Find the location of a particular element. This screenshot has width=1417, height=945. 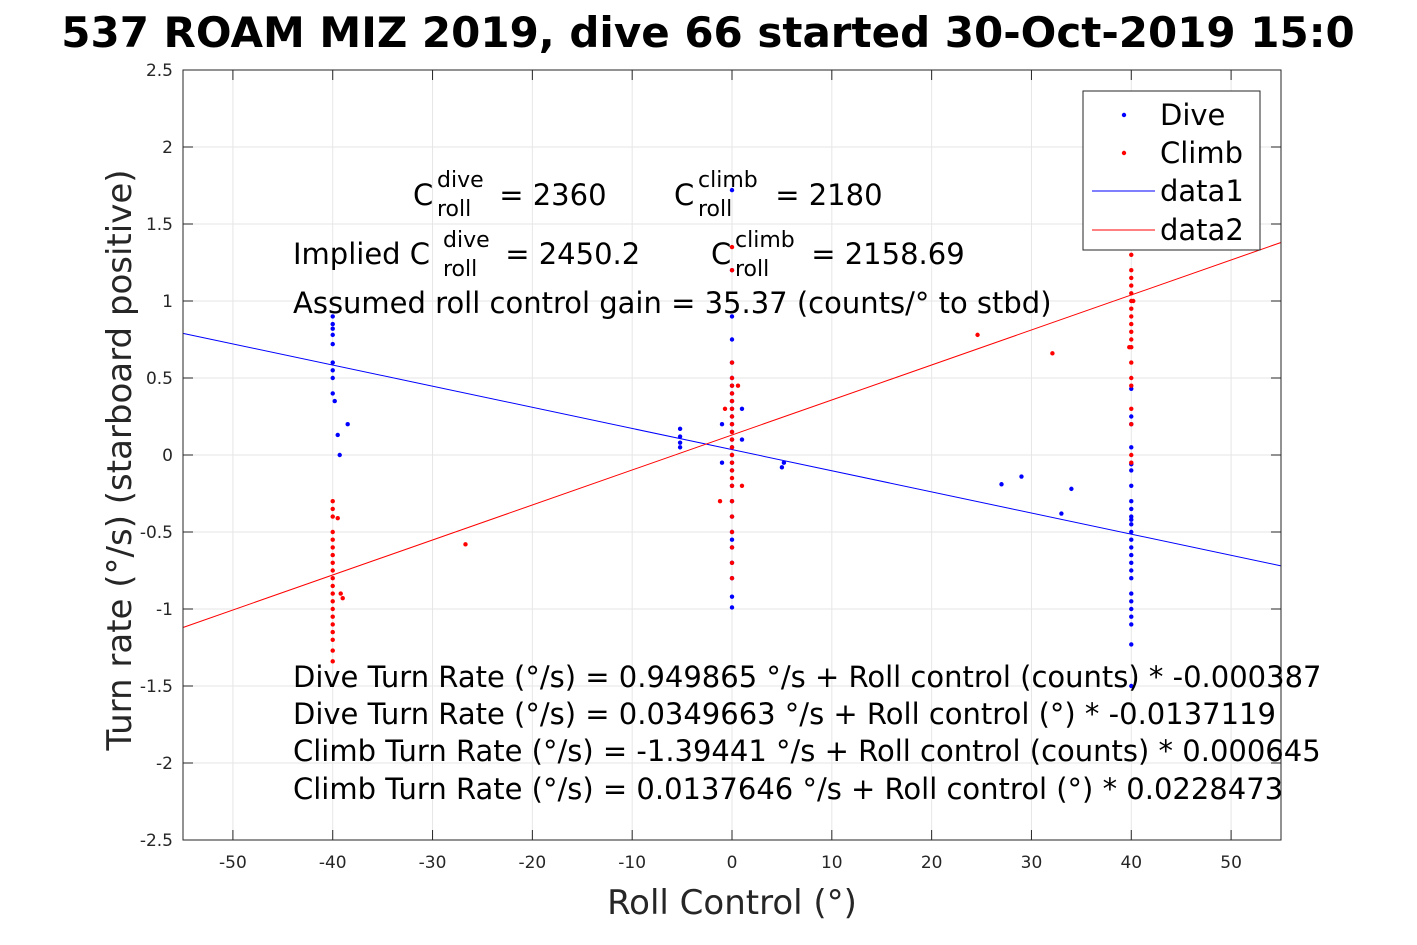

c-climb-sub: roll is located at coordinates (715, 209).